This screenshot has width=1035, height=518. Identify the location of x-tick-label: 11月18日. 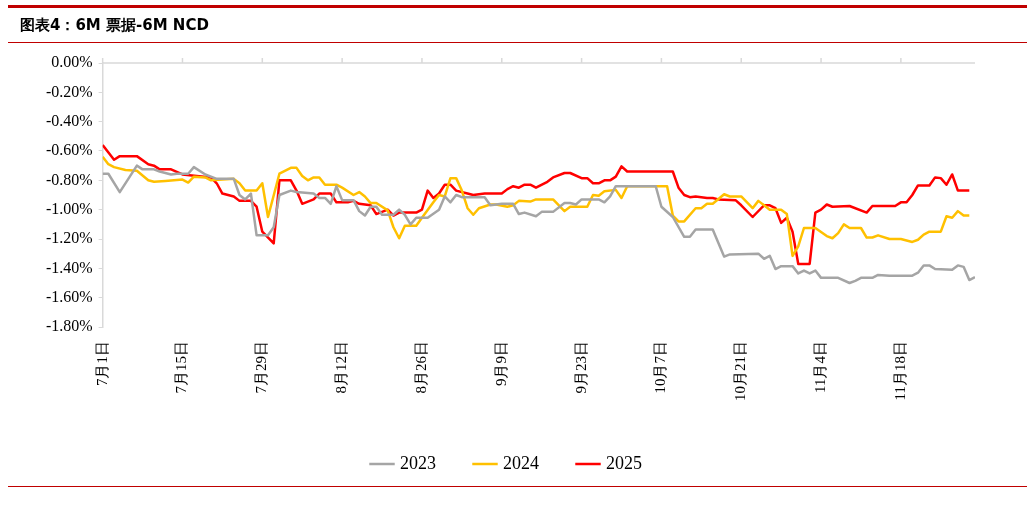
(899, 371).